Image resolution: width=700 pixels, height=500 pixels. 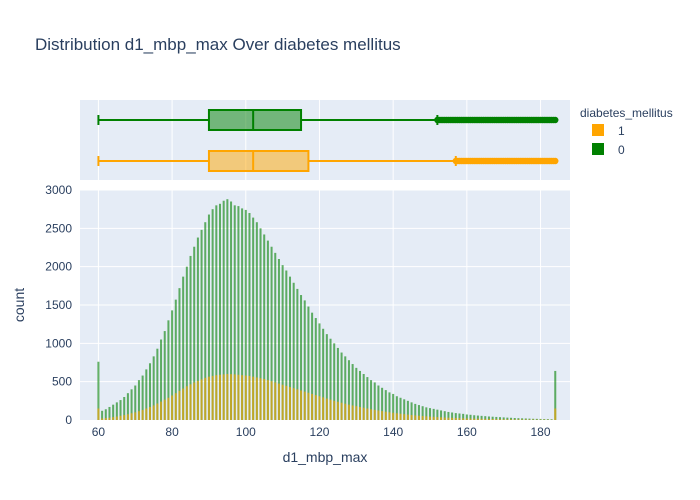 I want to click on x-tick-label-1: 80, so click(x=172, y=432).